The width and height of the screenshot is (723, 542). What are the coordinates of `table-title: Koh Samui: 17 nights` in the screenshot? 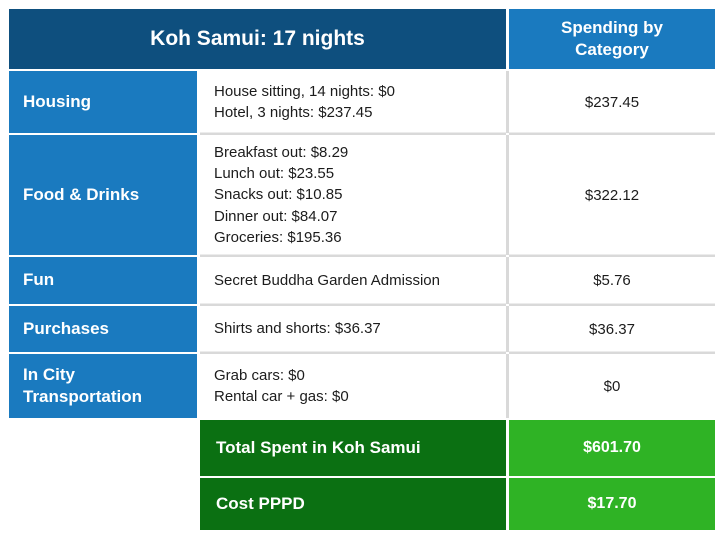 It's located at (257, 39).